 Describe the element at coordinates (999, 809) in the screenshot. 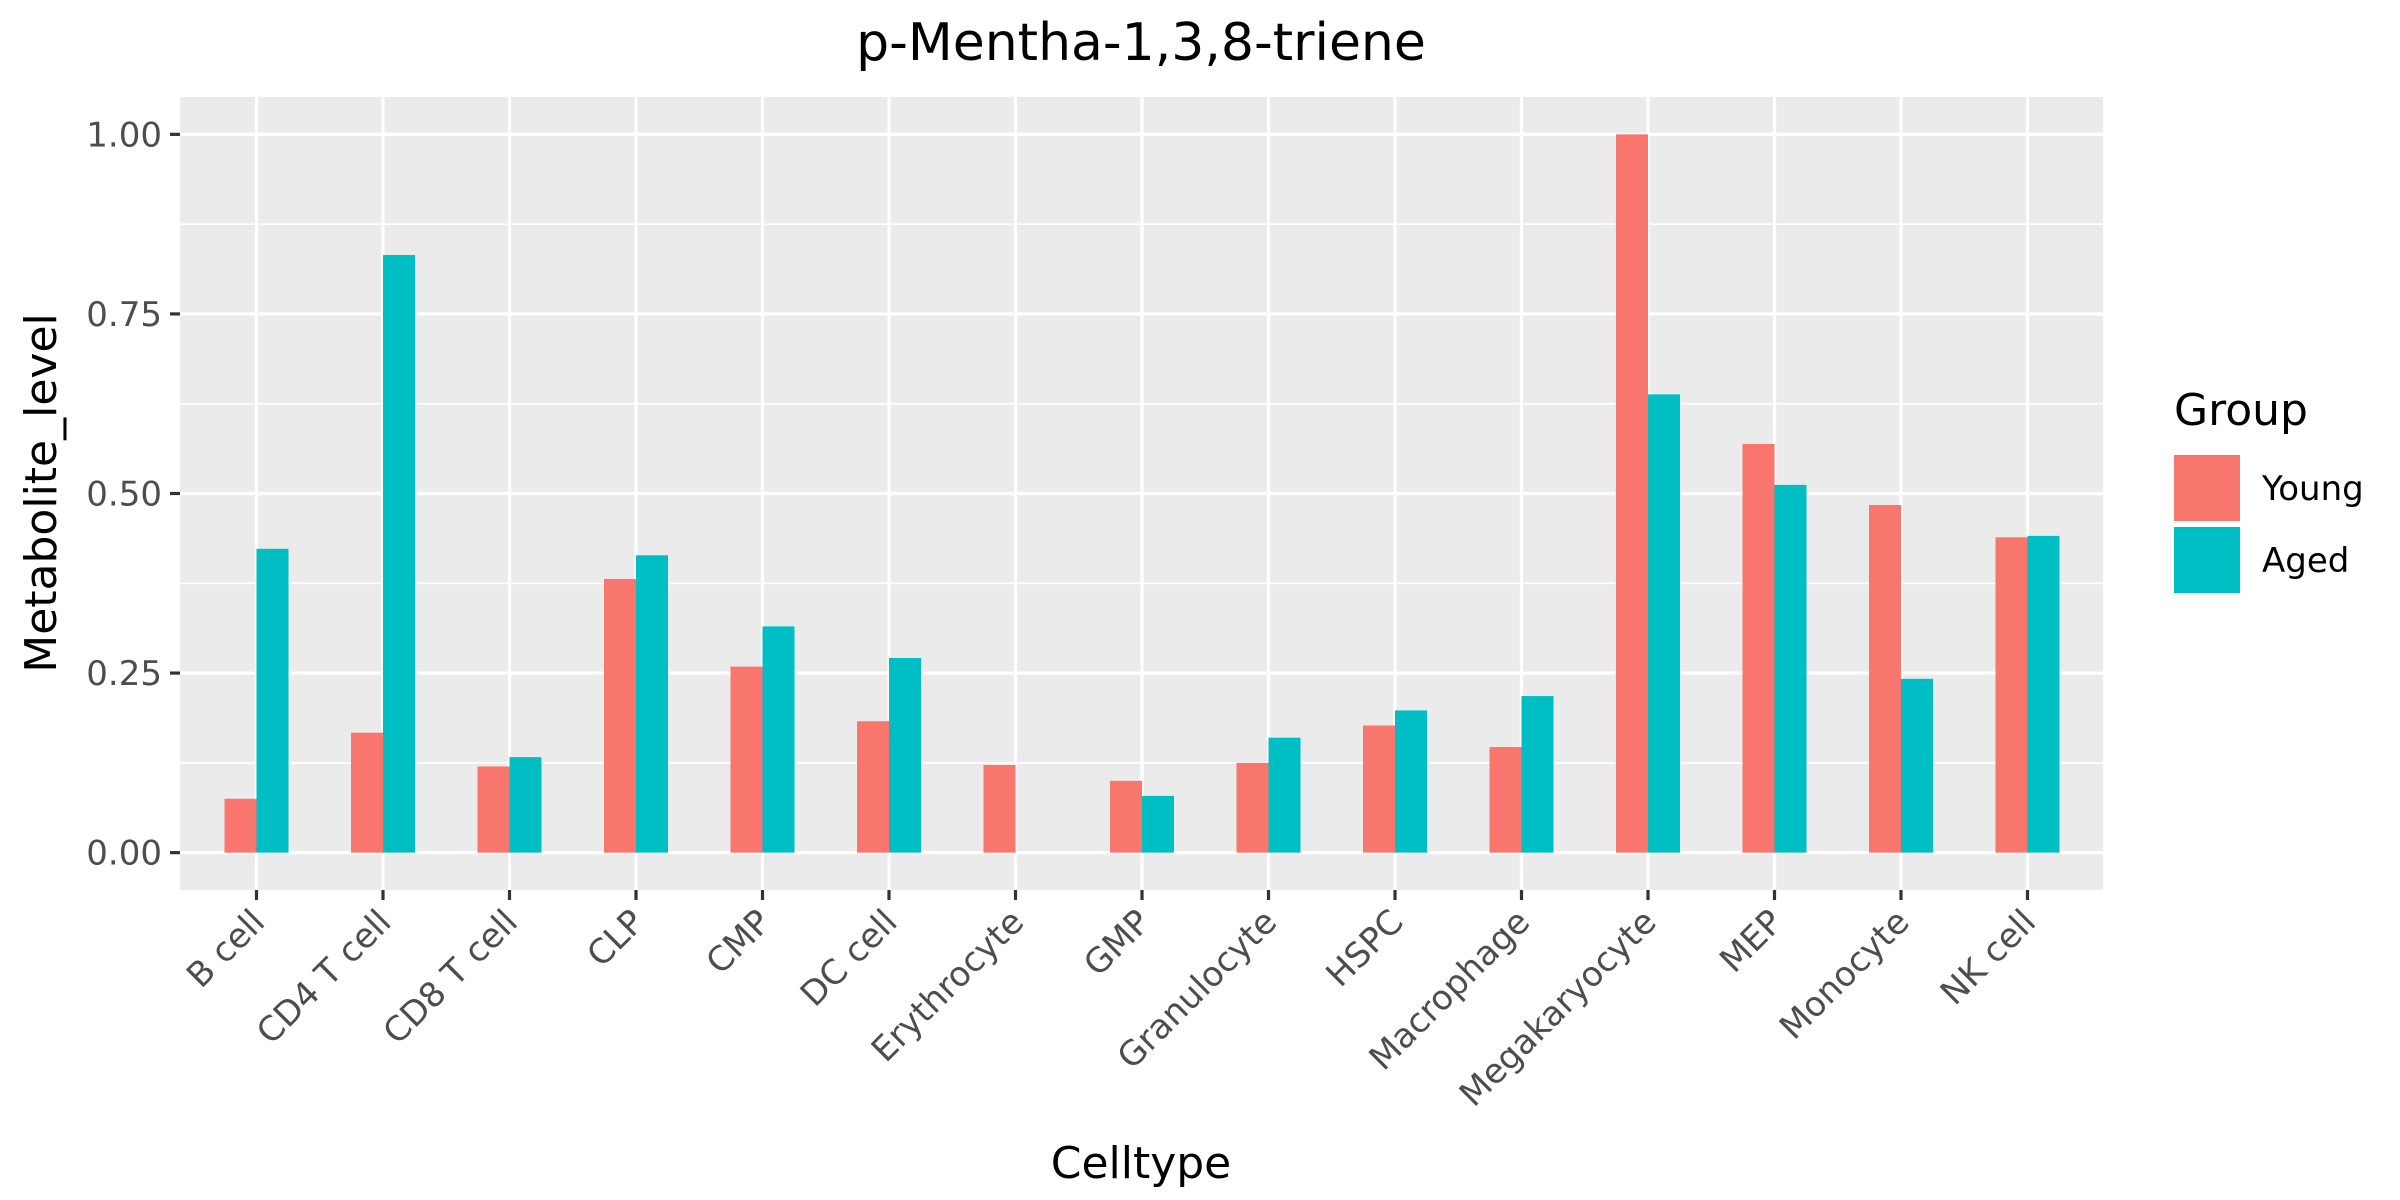

I see `bar-young-erythrocyte` at that location.